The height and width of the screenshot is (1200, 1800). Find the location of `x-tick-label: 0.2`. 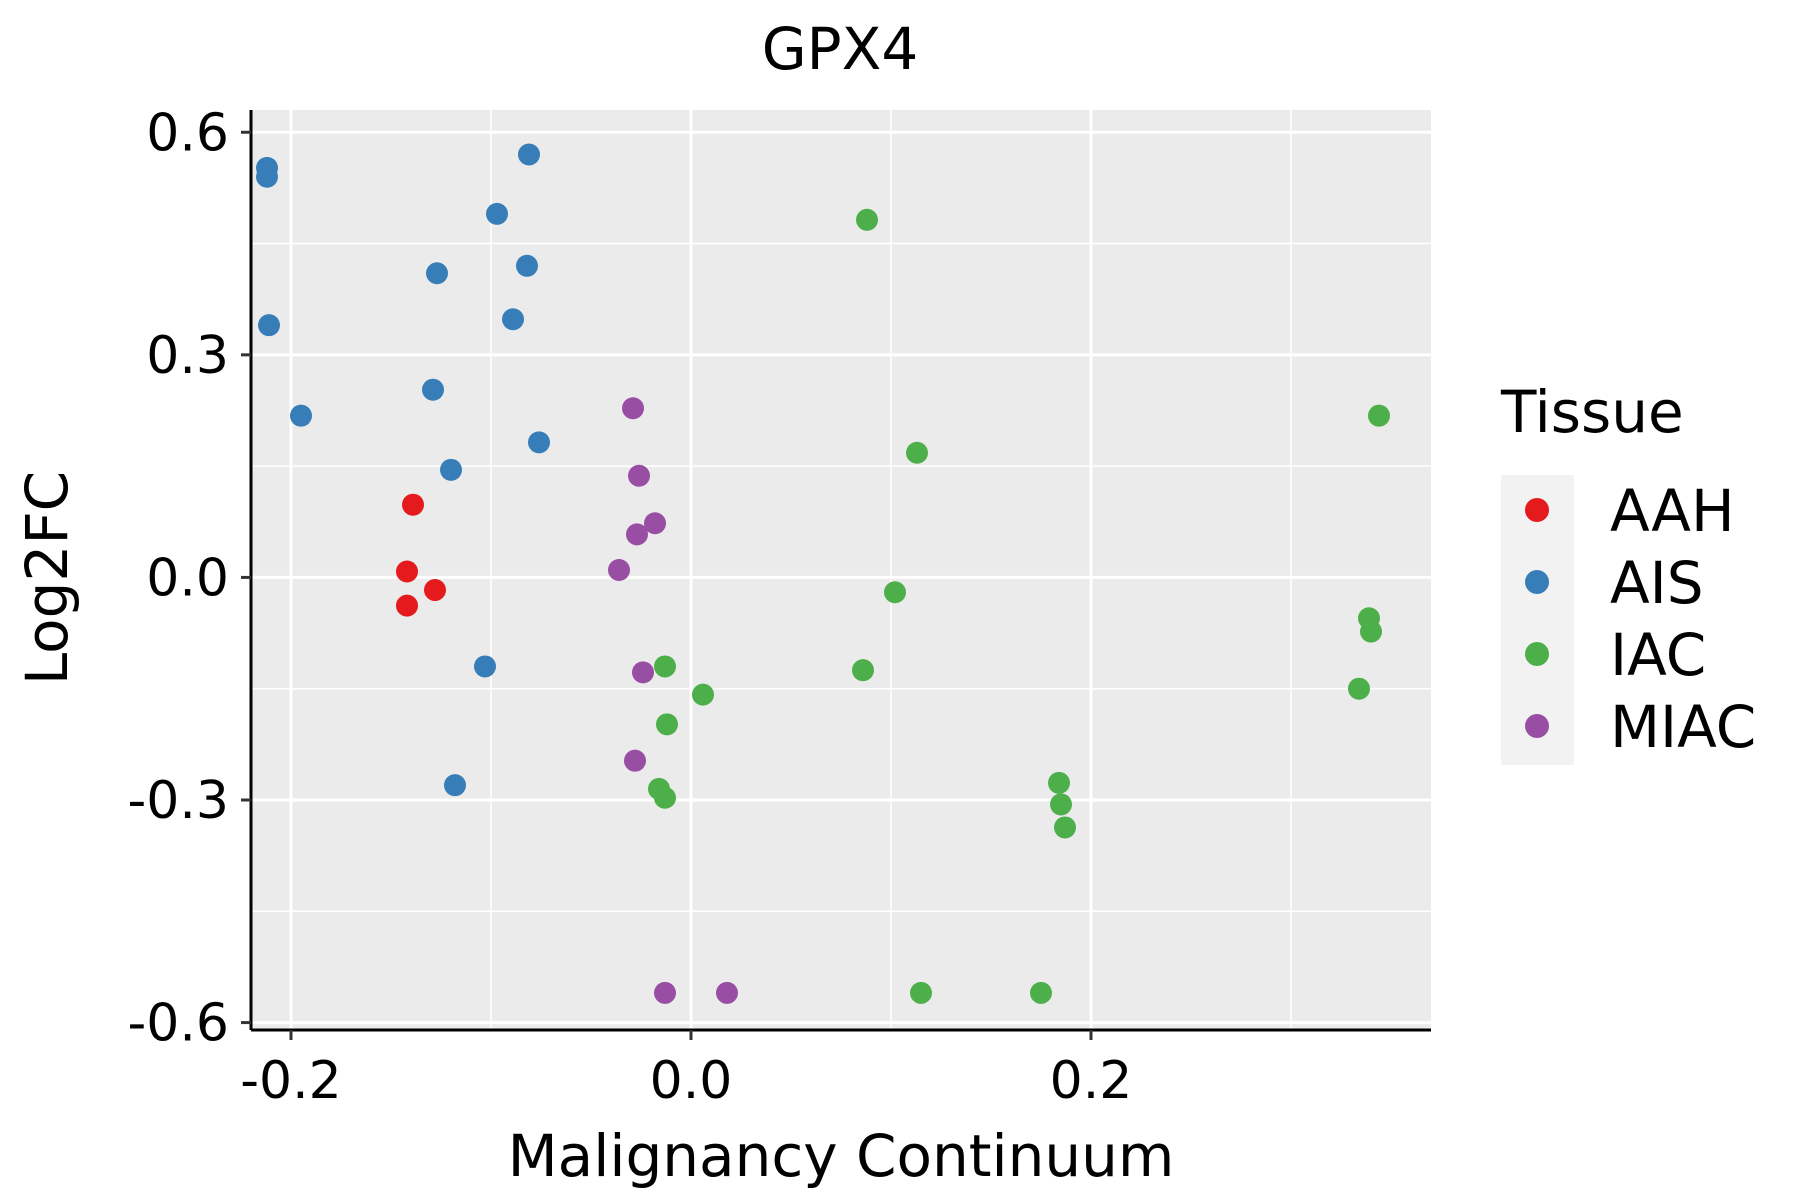

x-tick-label: 0.2 is located at coordinates (1091, 1081).